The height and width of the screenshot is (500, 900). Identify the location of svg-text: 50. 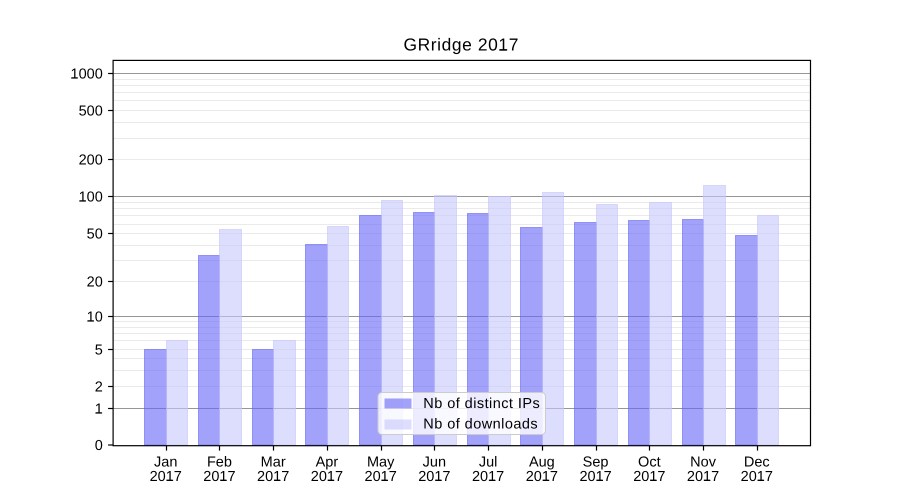
(95, 235).